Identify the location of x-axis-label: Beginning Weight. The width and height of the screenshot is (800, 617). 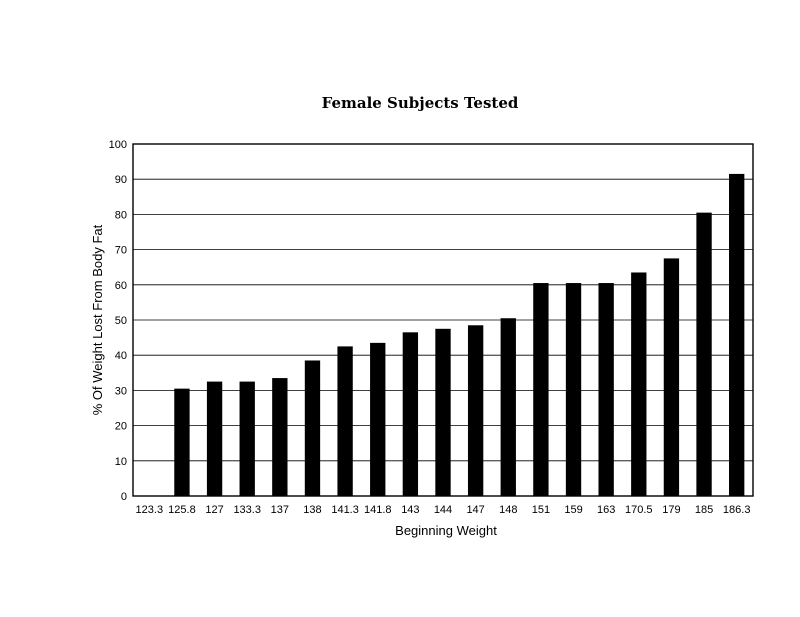
(446, 530).